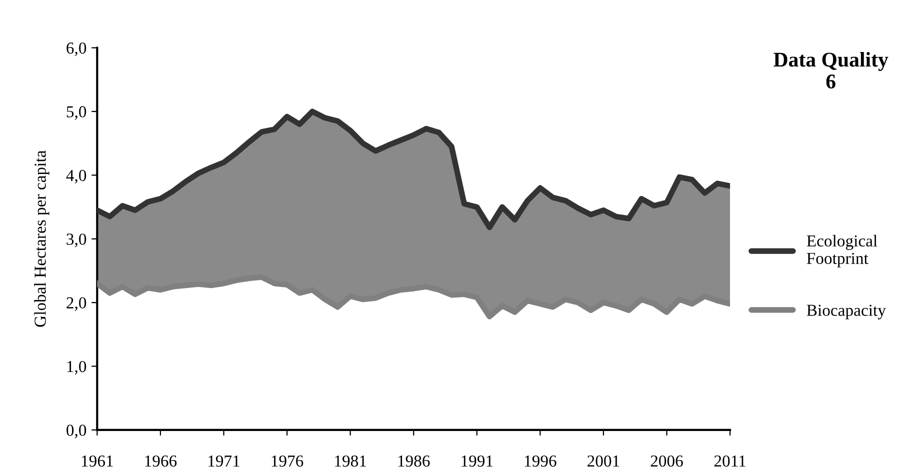 The width and height of the screenshot is (908, 473). Describe the element at coordinates (477, 461) in the screenshot. I see `x-tick-label: 1991` at that location.